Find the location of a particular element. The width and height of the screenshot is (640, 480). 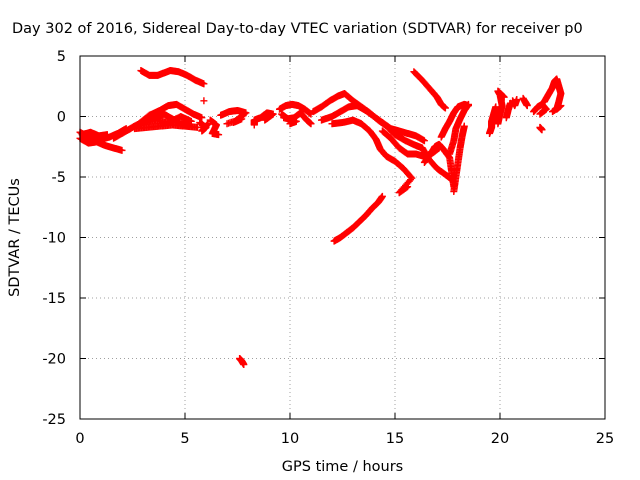

y-tick-label: -5 is located at coordinates (59, 178).